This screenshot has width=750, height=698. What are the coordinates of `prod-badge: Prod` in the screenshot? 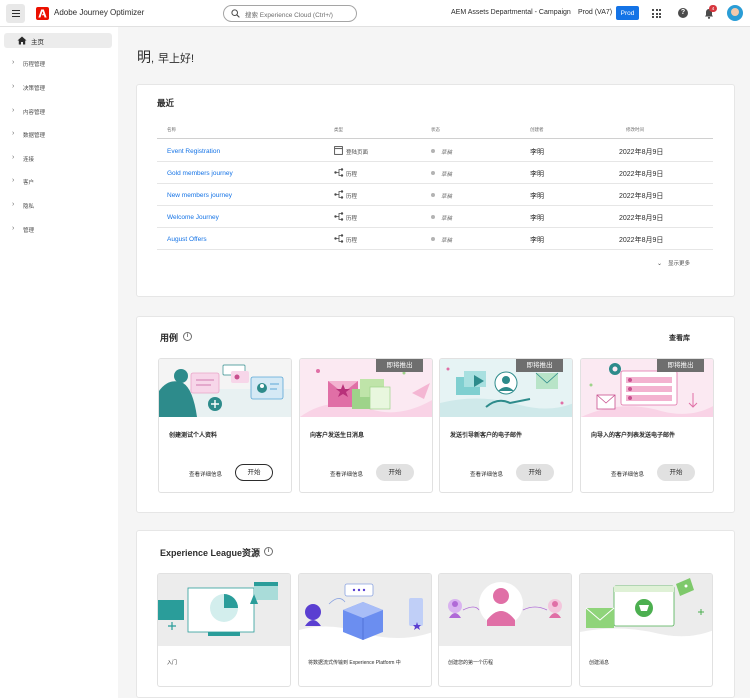 It's located at (627, 13).